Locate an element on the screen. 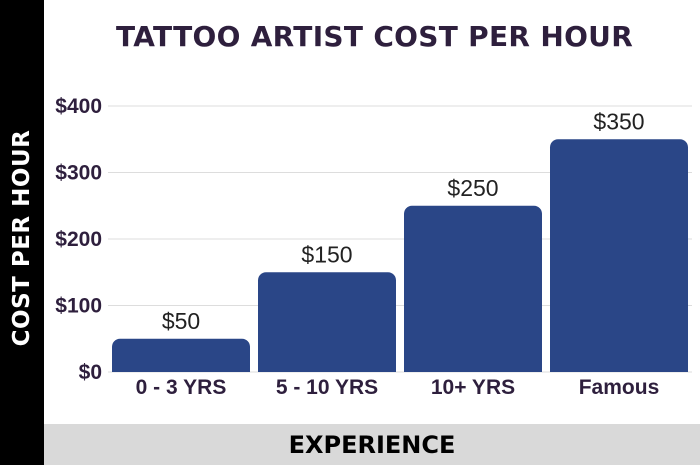 The image size is (700, 465). chart-title: TATTOO ARTIST COST PER HOUR is located at coordinates (375, 36).